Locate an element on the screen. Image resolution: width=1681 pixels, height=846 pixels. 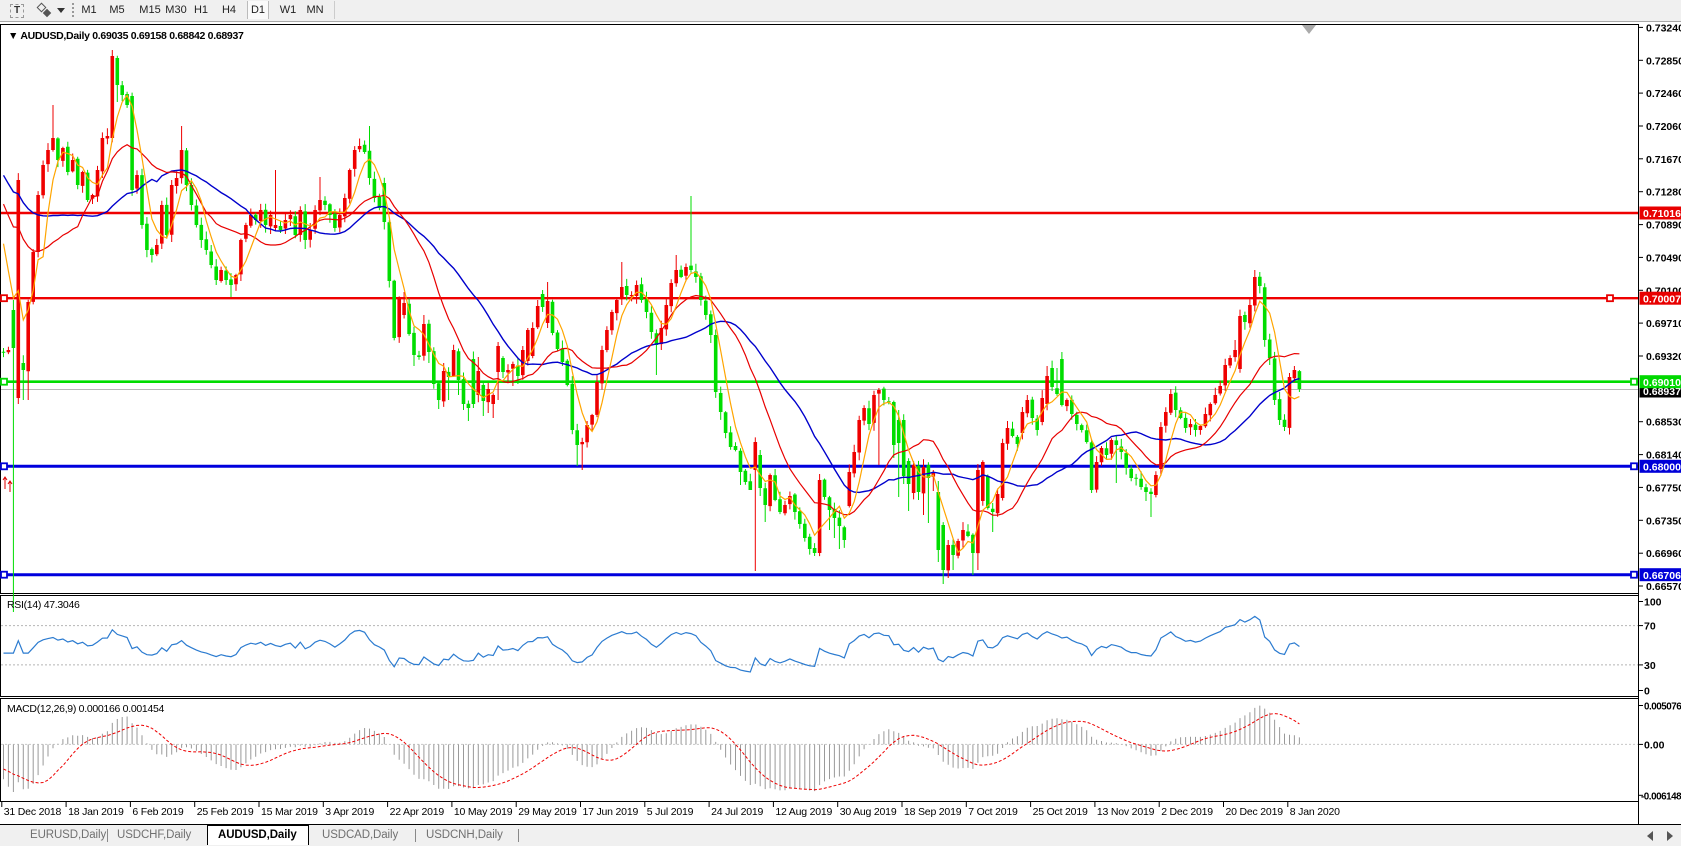
svg-text: 30 is located at coordinates (1650, 666).